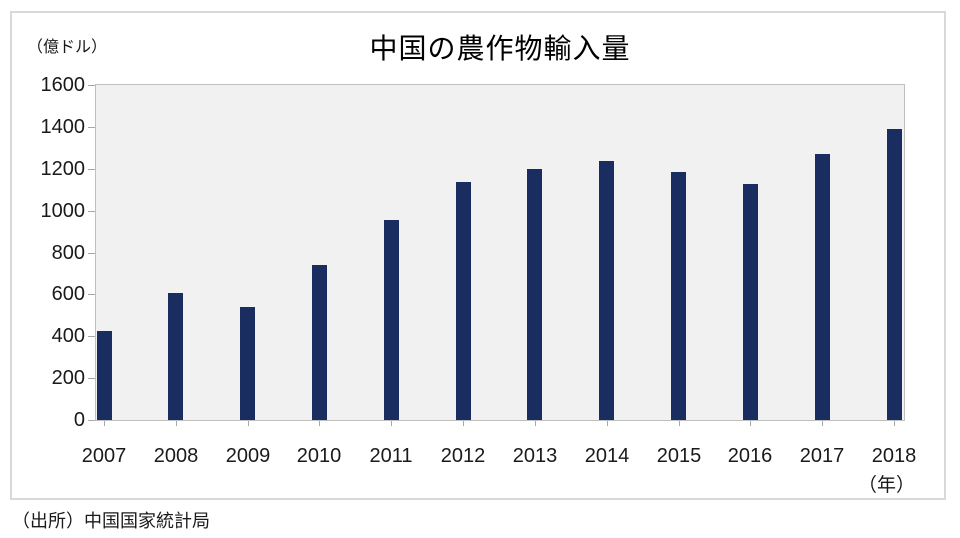 This screenshot has height=538, width=960. What do you see at coordinates (678, 296) in the screenshot?
I see `bar-2015` at bounding box center [678, 296].